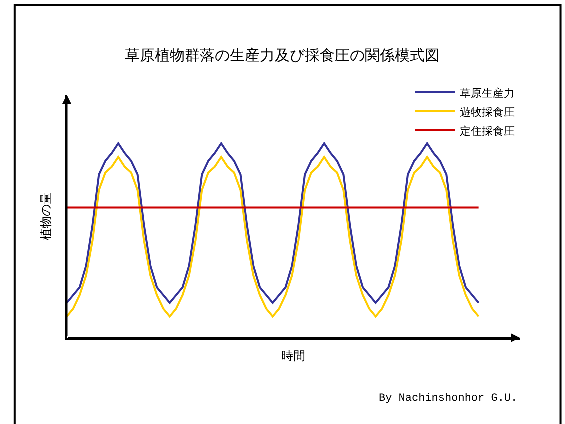  What do you see at coordinates (294, 355) in the screenshot?
I see `x-axis-title: 時間` at bounding box center [294, 355].